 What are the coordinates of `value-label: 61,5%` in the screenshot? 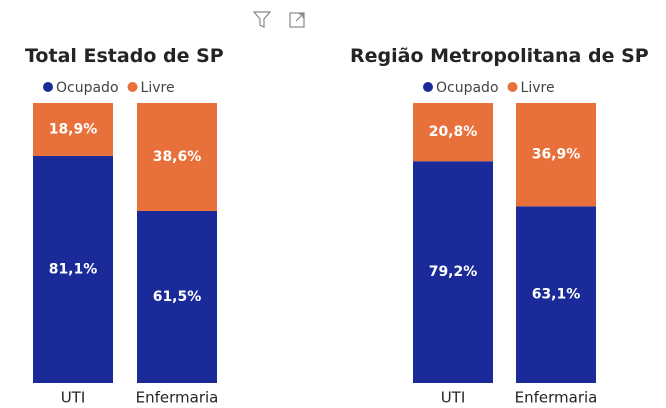 It's located at (177, 297).